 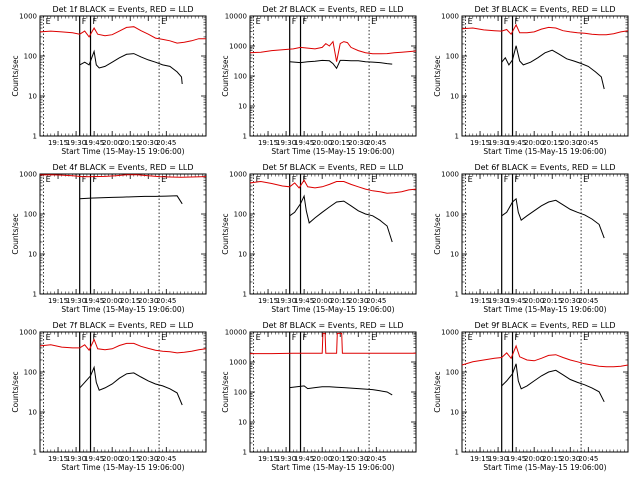 What do you see at coordinates (35, 137) in the screenshot?
I see `panel-1-ytick-label: 1` at bounding box center [35, 137].